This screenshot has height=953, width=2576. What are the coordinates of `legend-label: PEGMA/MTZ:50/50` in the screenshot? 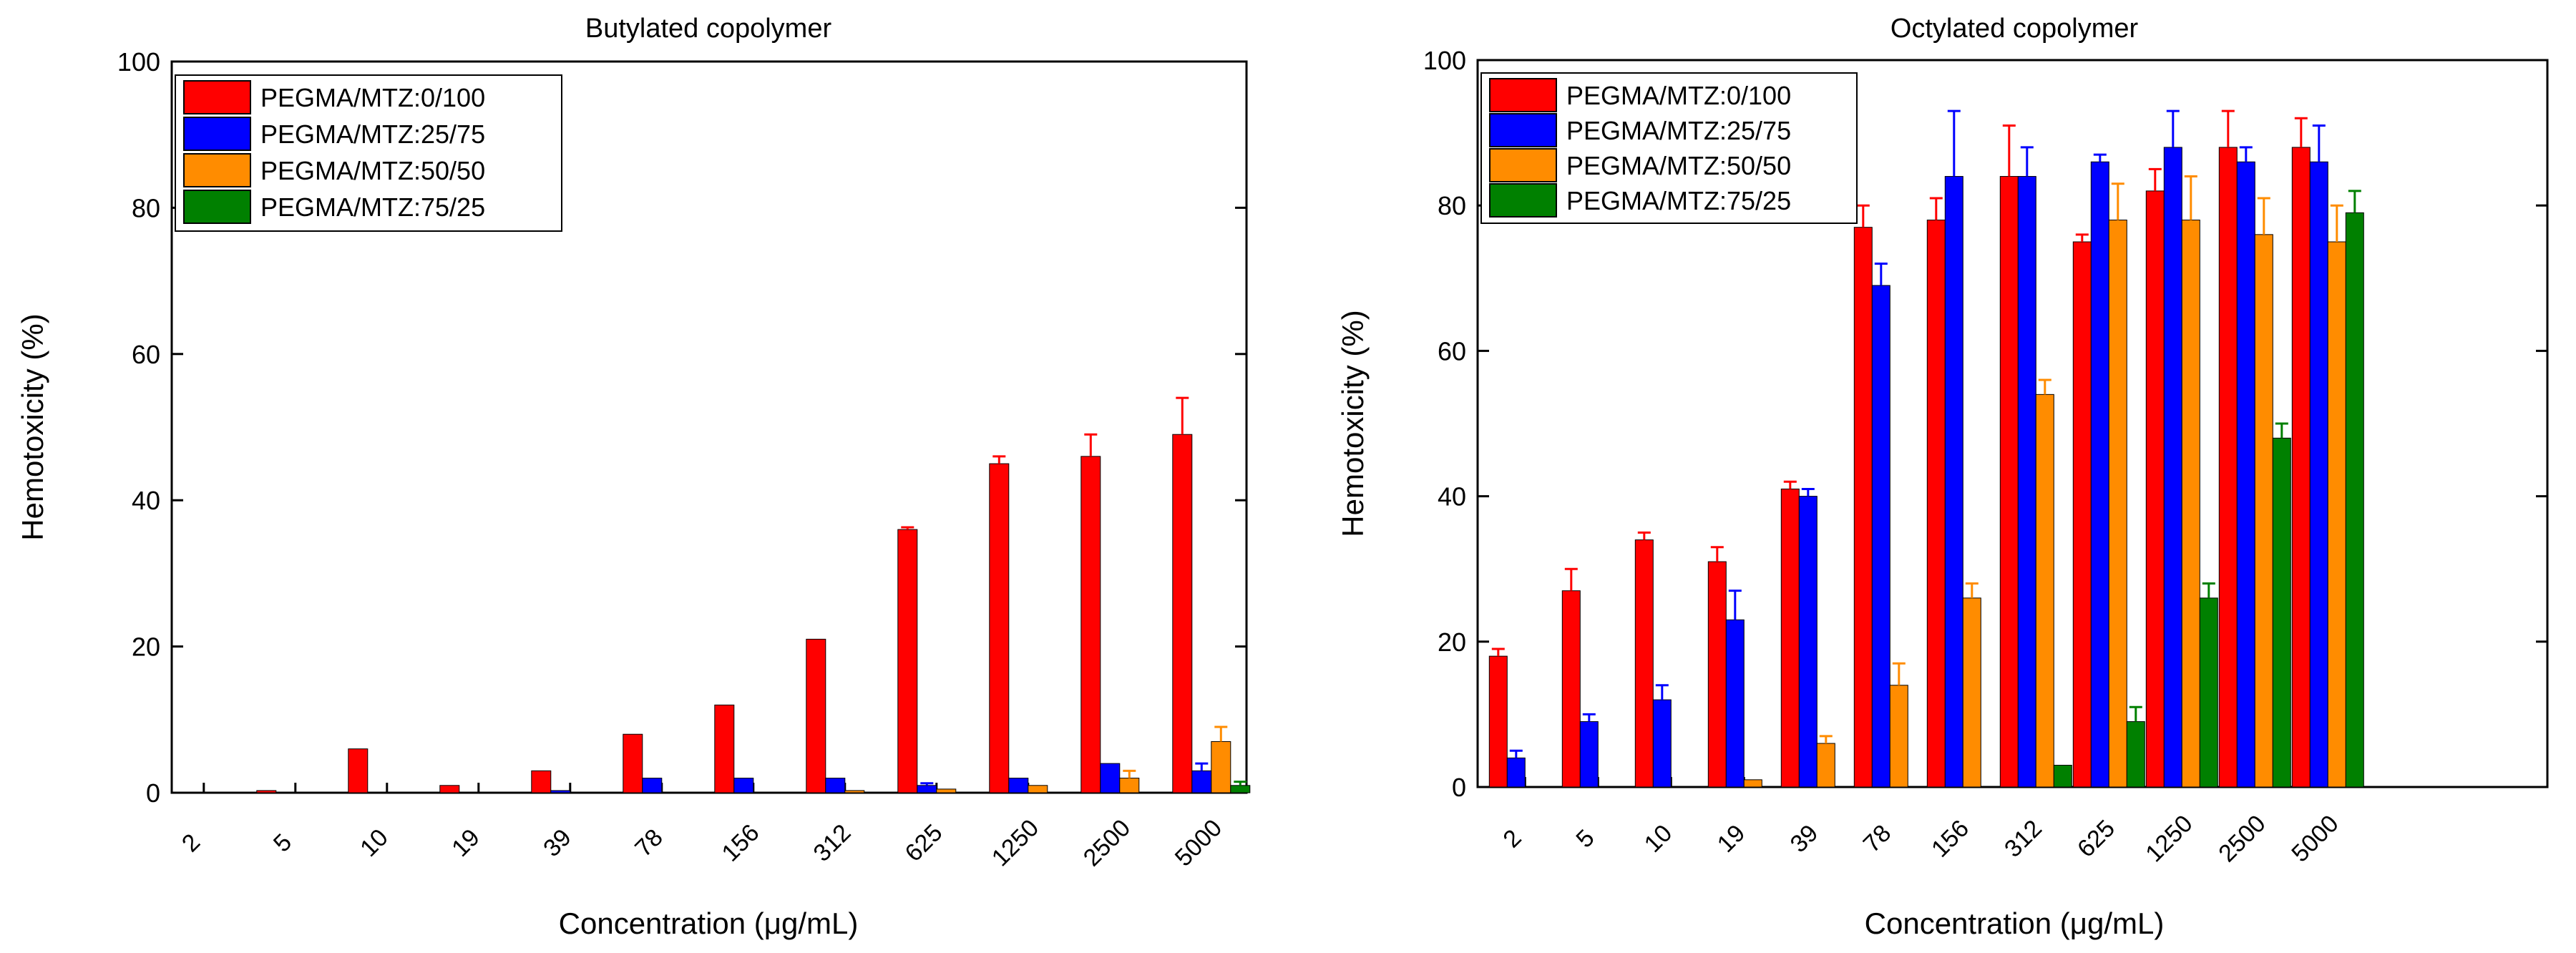 It's located at (372, 170).